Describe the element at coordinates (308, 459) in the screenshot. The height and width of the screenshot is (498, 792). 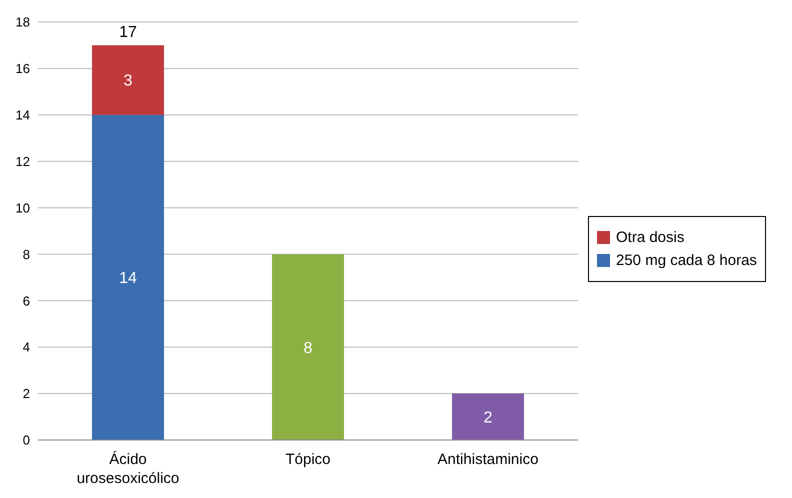
I see `x-tick-label: Tópico` at that location.